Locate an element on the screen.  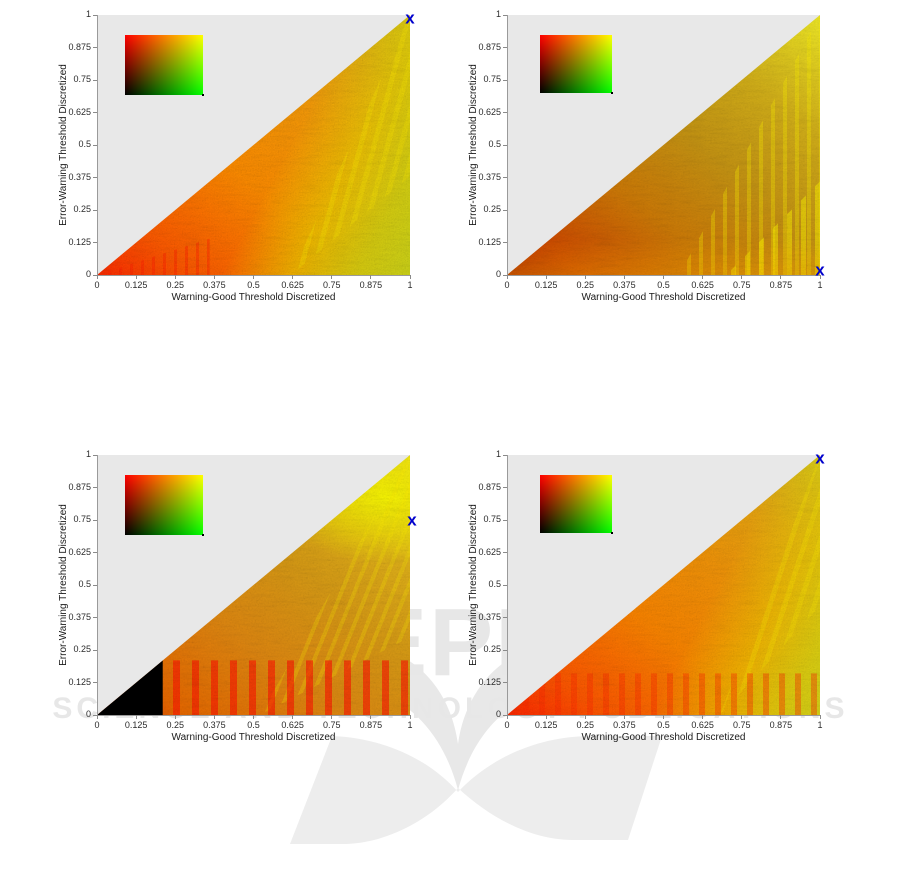
plot-area-top-left is located at coordinates (253, 145).